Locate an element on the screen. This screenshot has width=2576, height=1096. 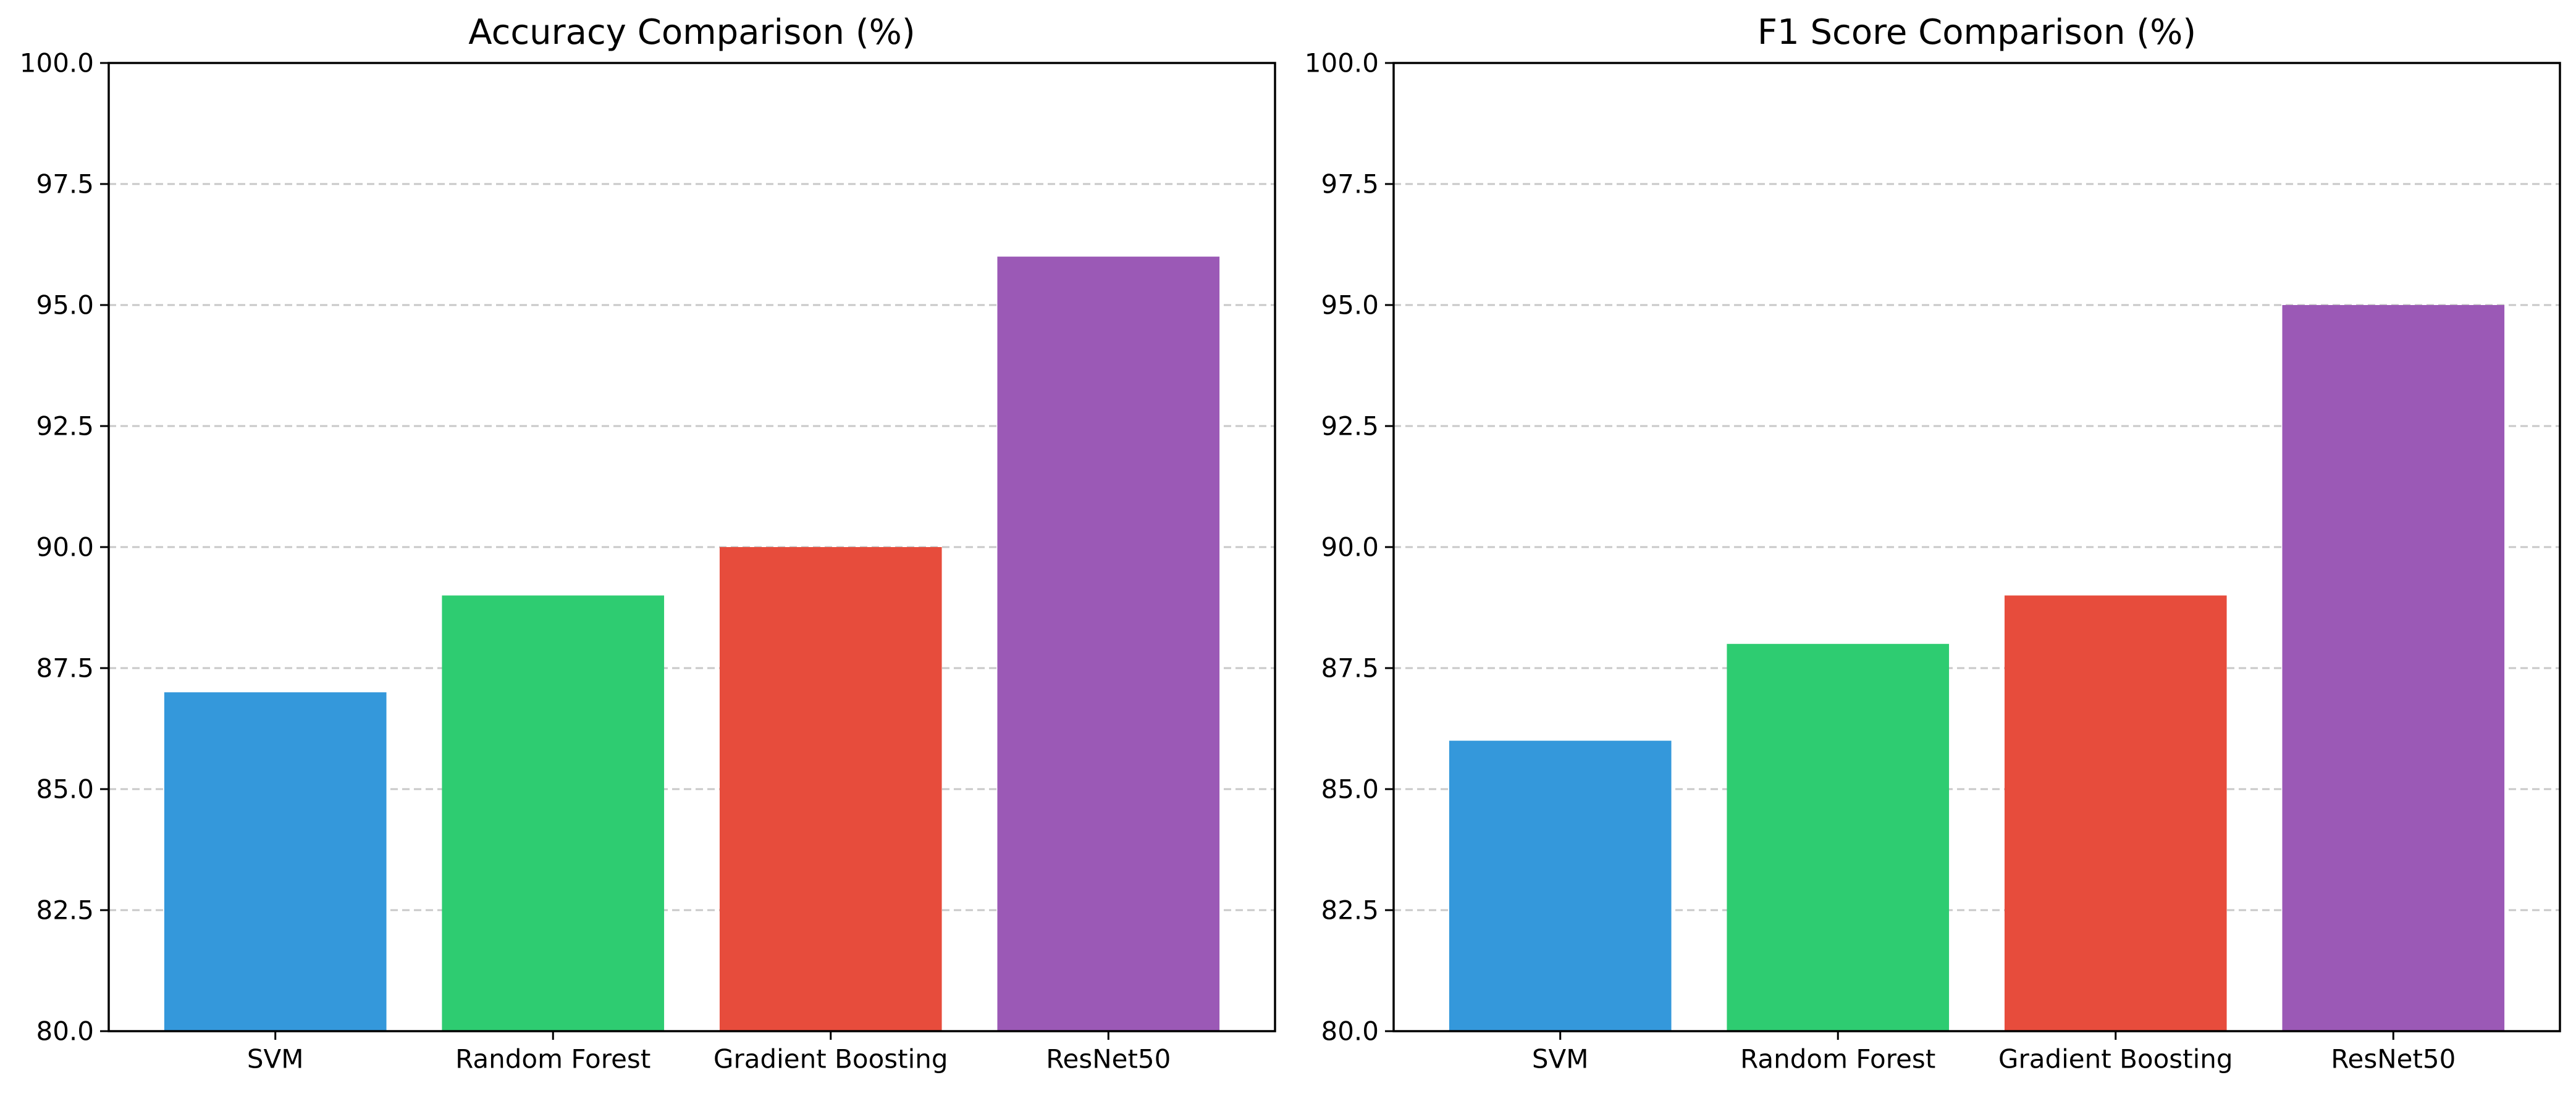
chart-title: F1 Score Comparison (%) is located at coordinates (1976, 32).